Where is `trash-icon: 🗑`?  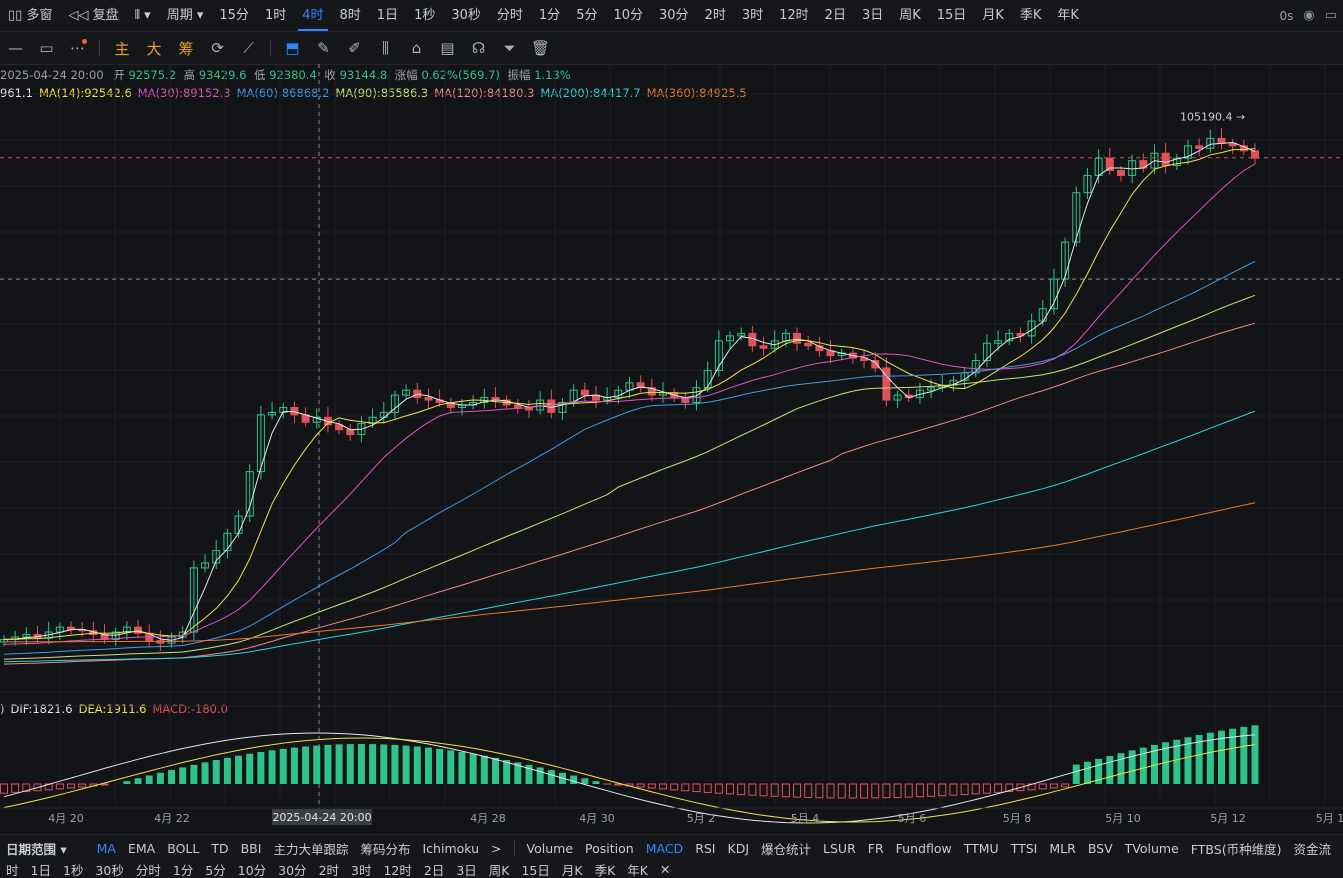 trash-icon: 🗑 is located at coordinates (540, 48).